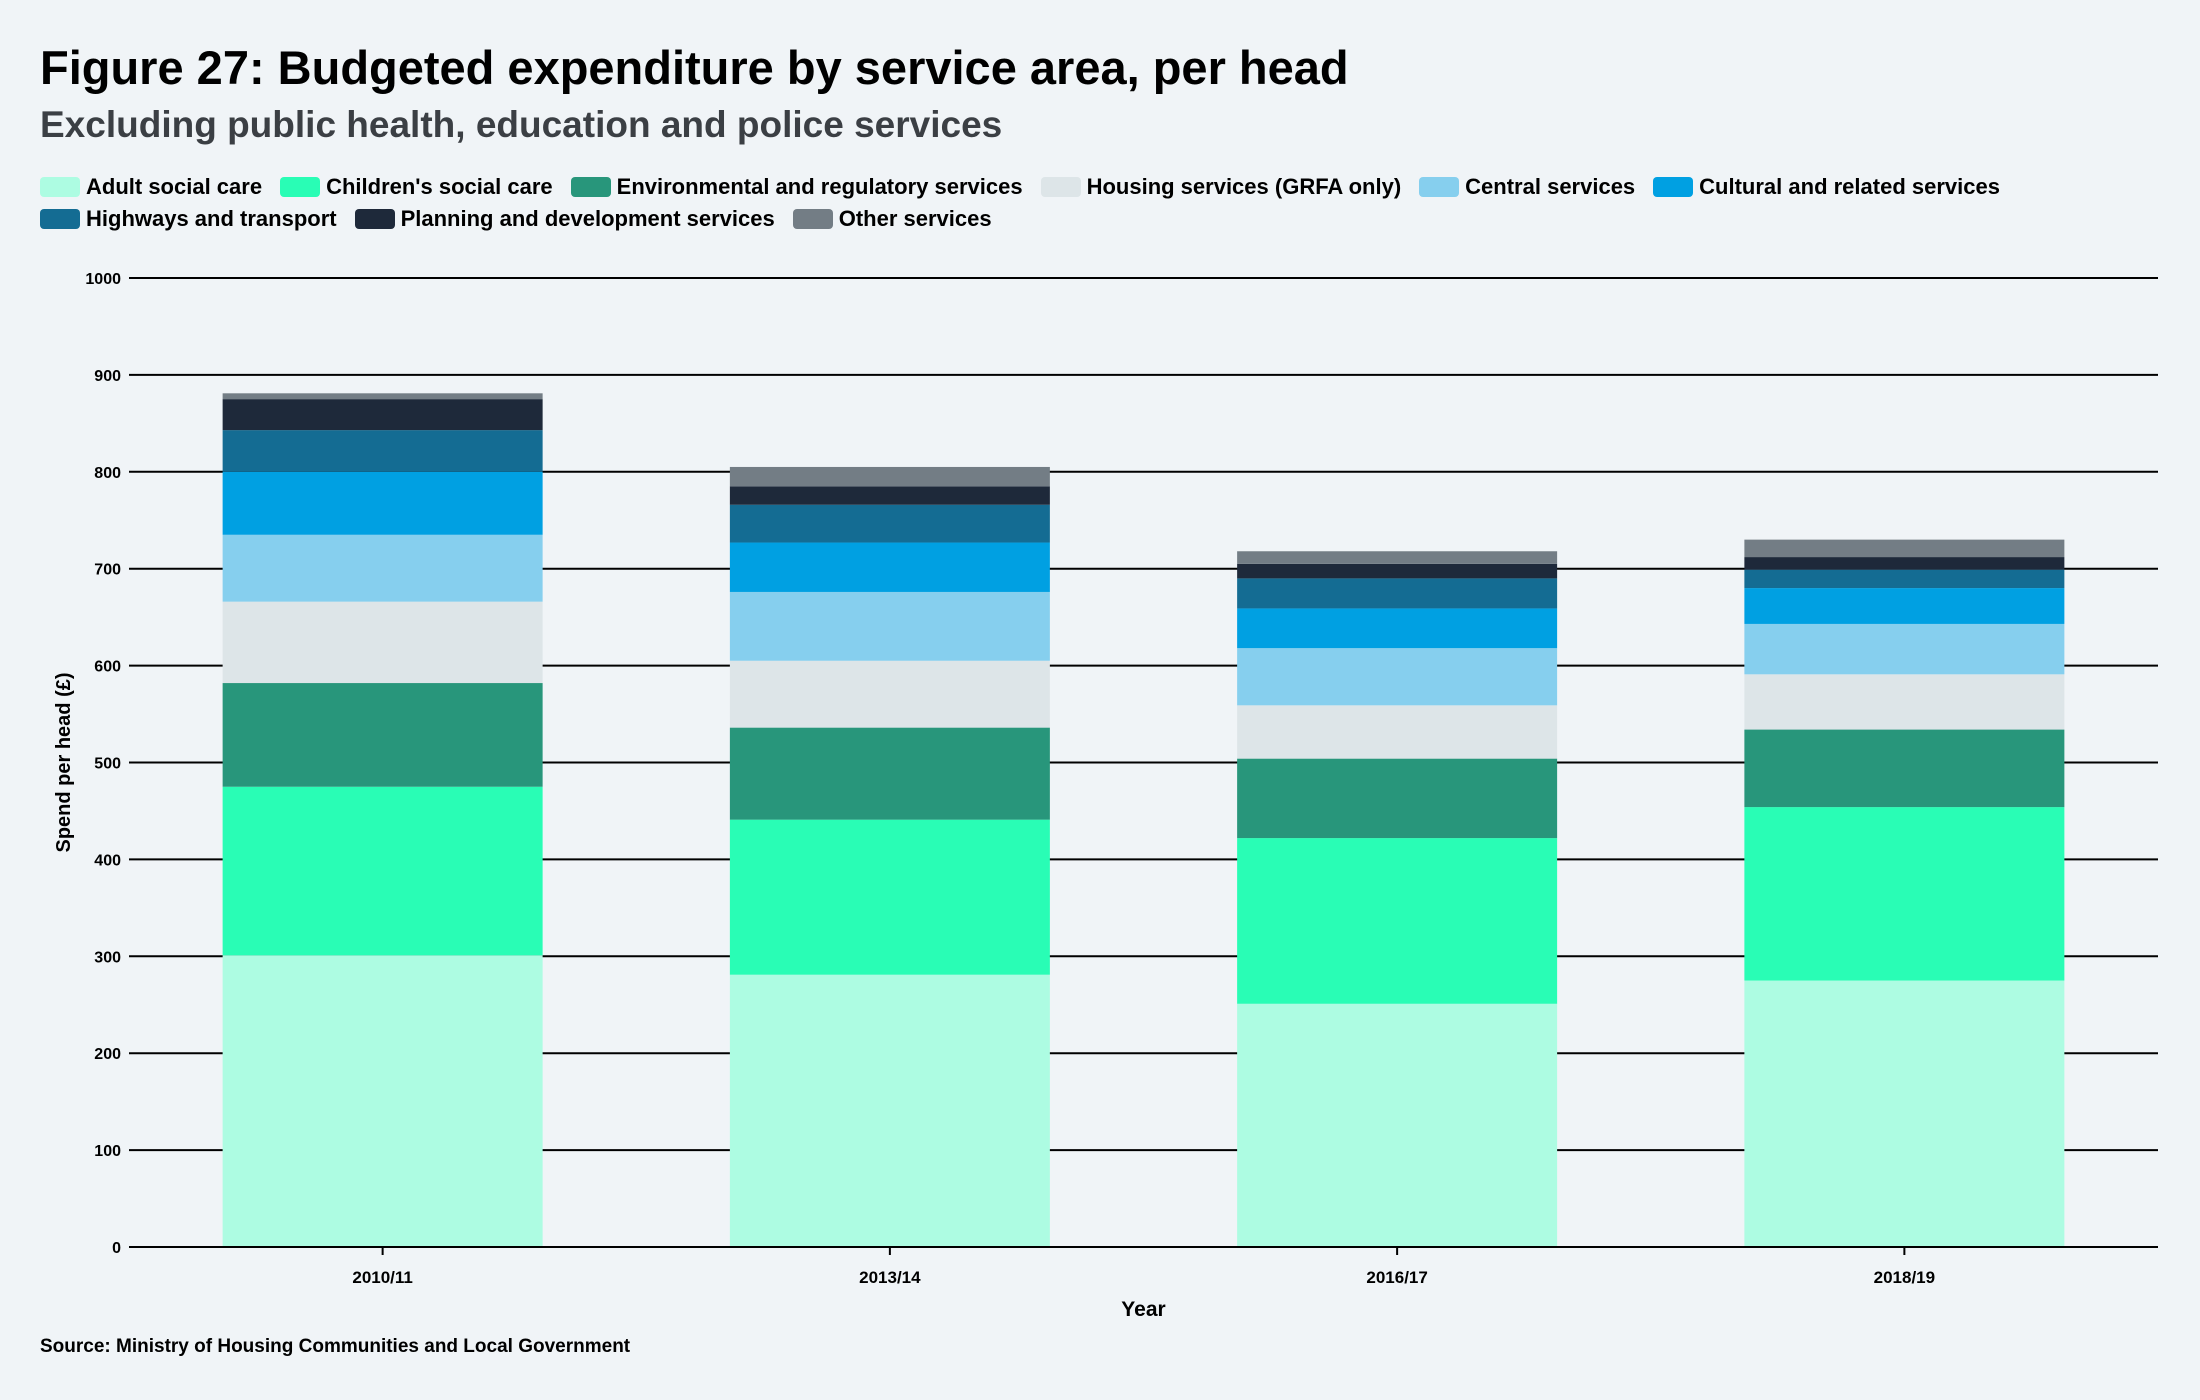  I want to click on y-tick-label: 800, so click(107, 473).